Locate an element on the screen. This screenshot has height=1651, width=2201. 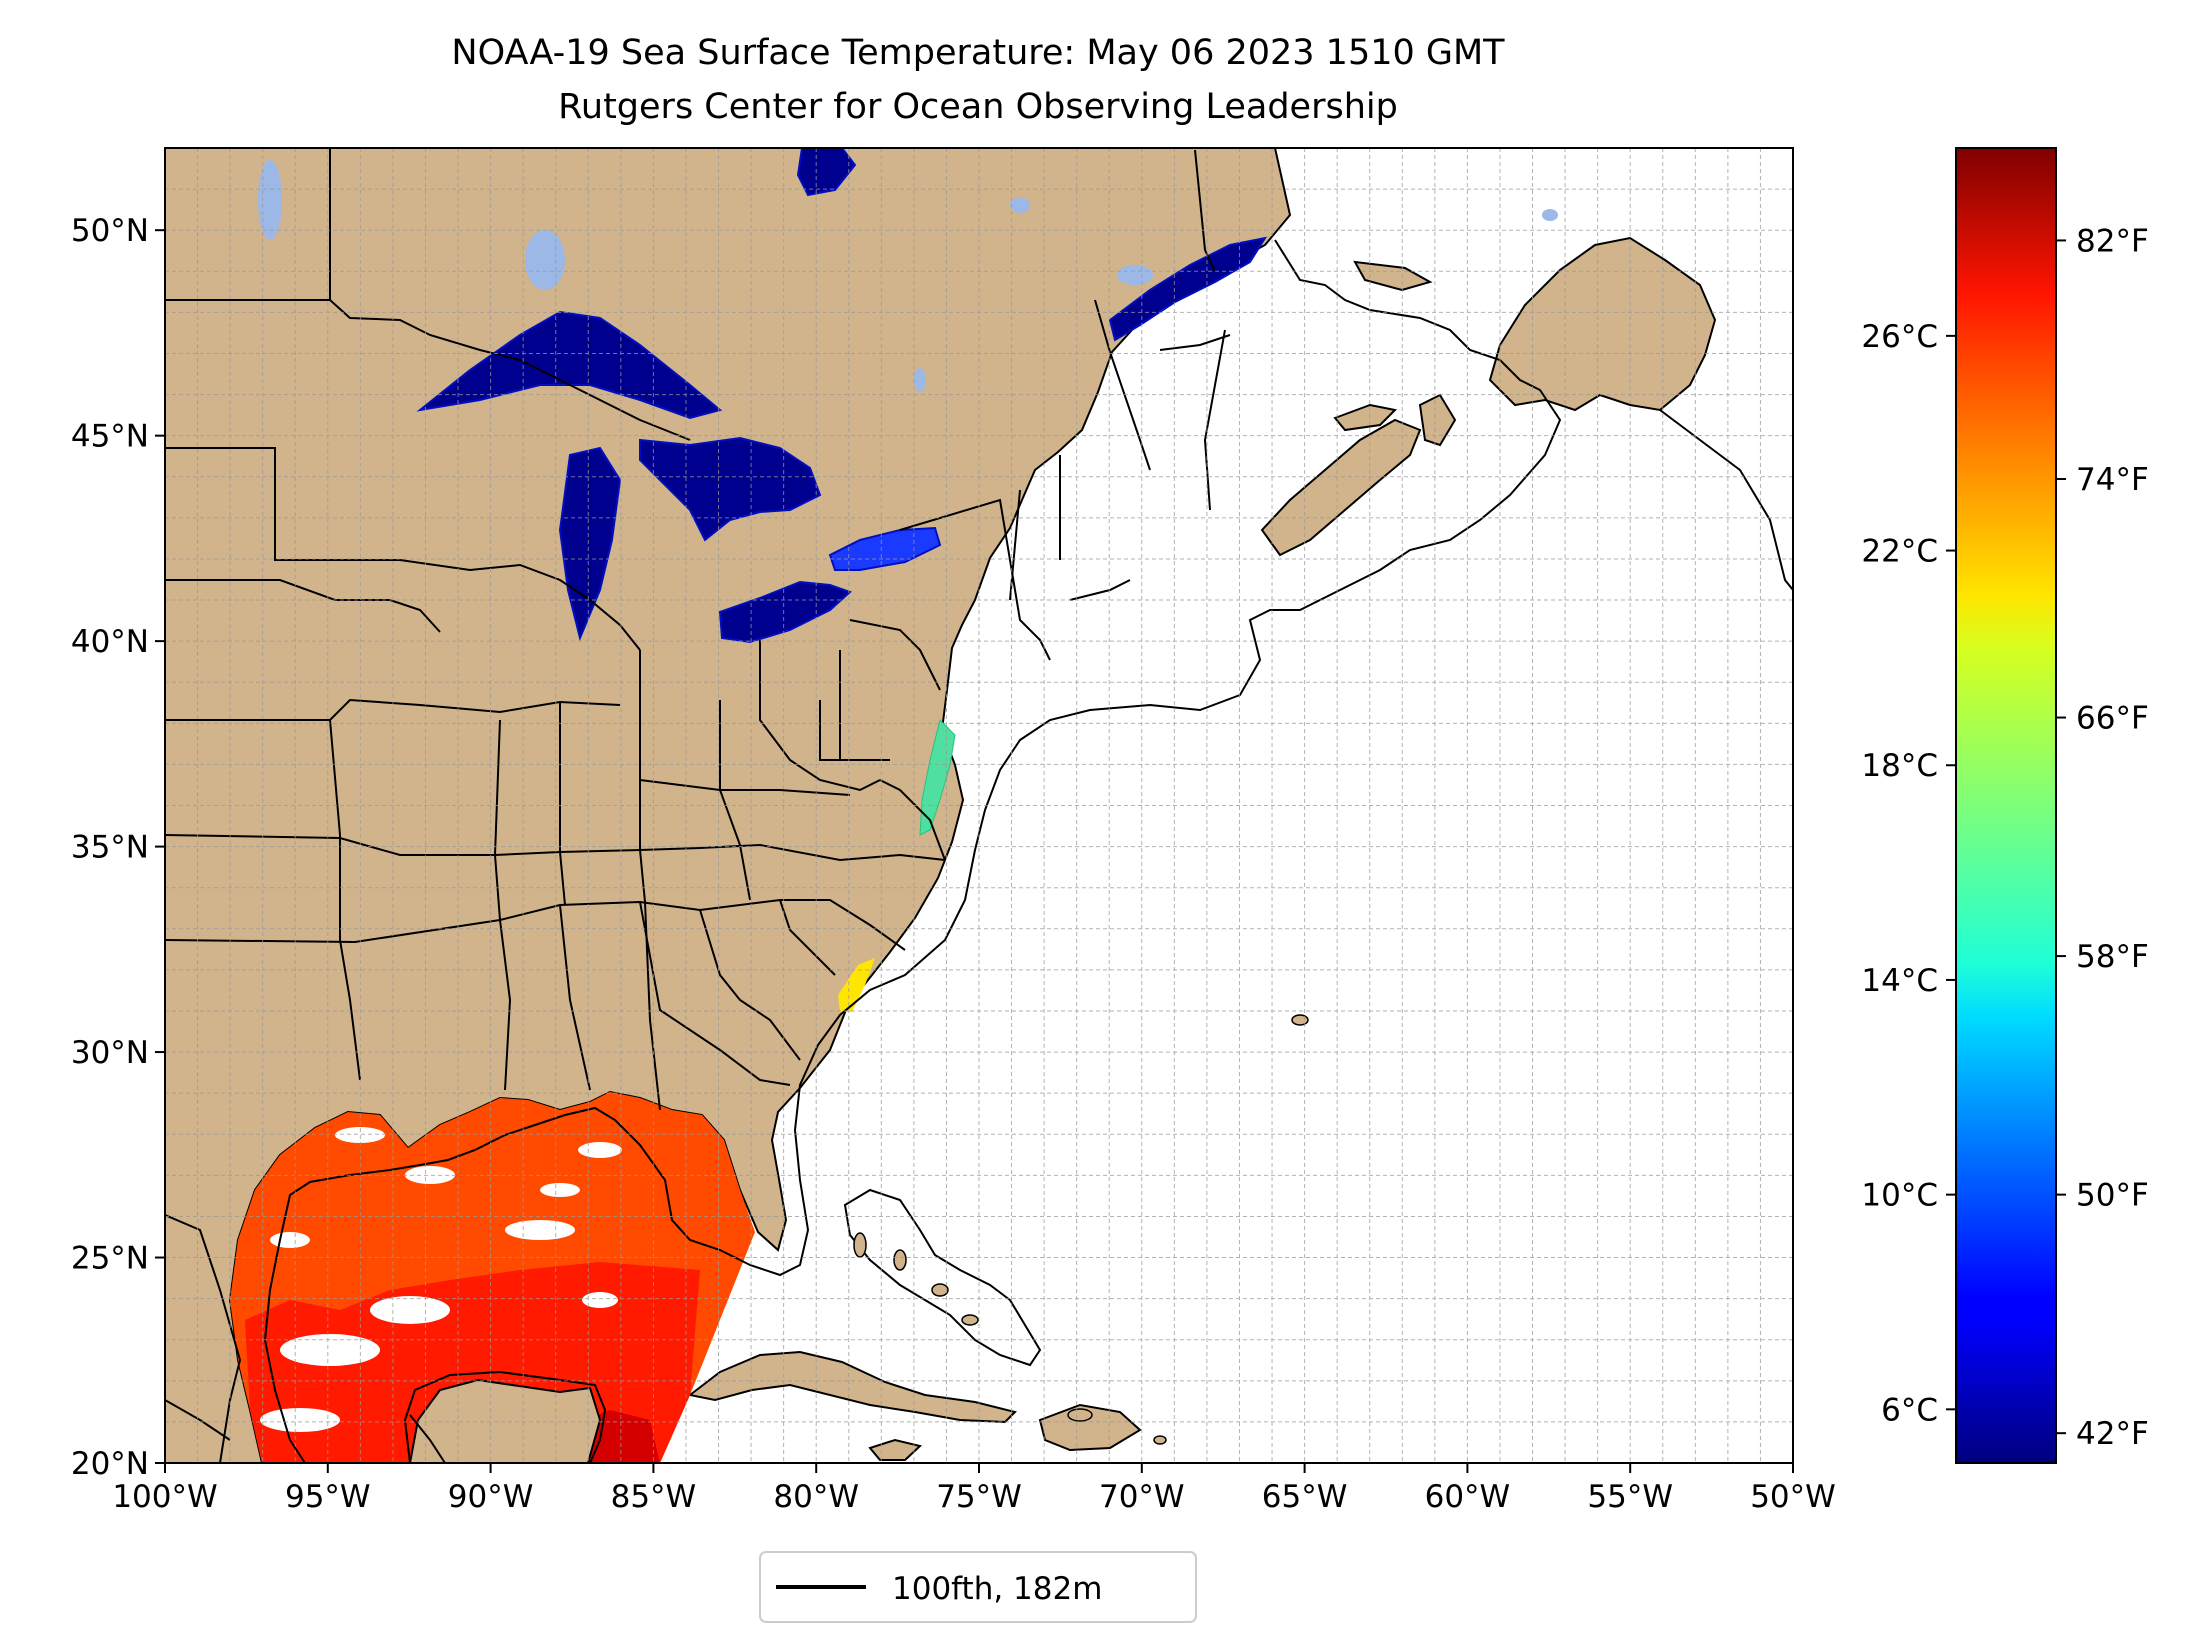
colorbar-celsius-axis: 6°C 10°C 14°C 18°C 22°C 26°C is located at coordinates (1908, 873).